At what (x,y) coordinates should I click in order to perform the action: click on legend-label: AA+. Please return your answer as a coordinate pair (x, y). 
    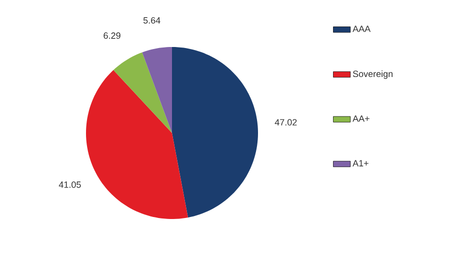
    Looking at the image, I should click on (361, 118).